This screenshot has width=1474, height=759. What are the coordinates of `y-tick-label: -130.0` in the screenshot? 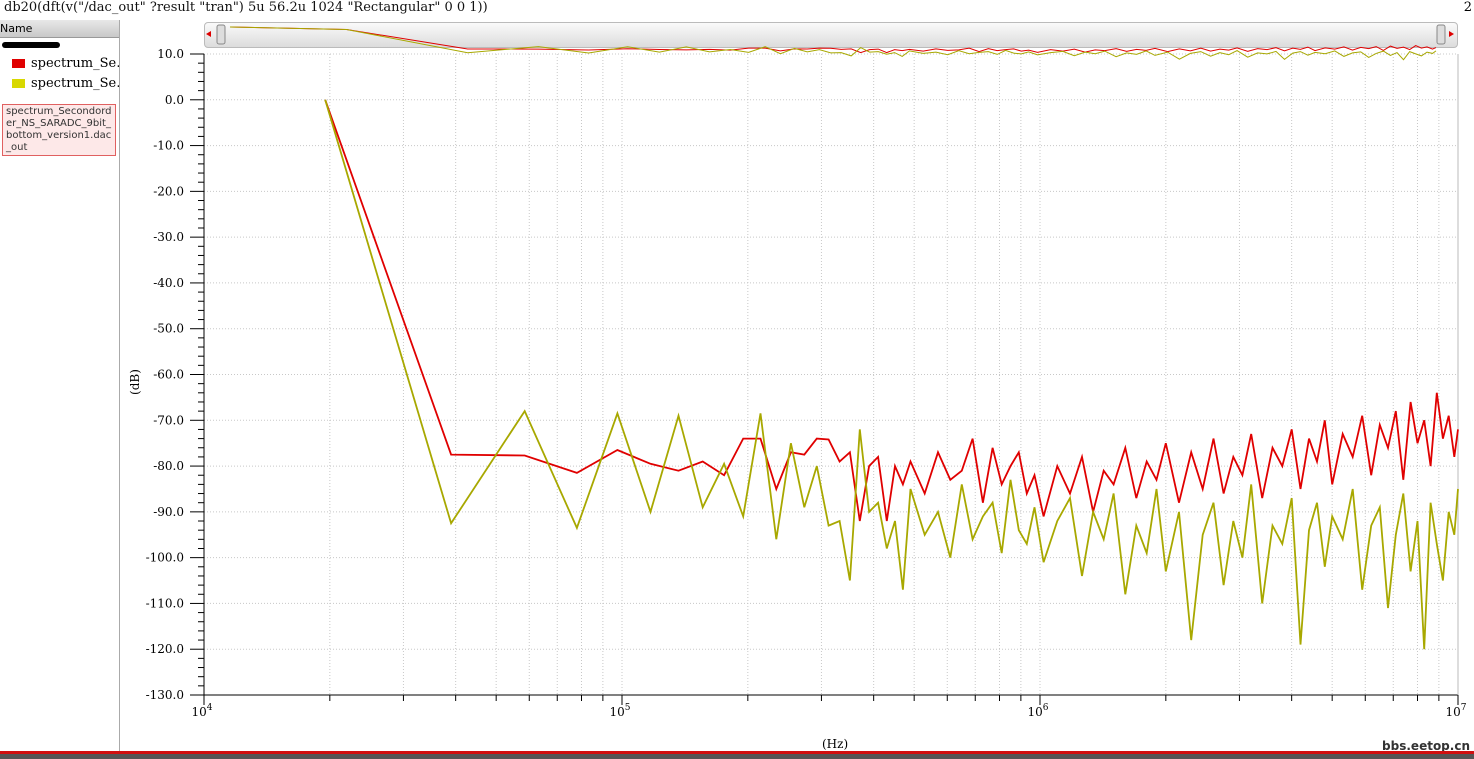 It's located at (165, 695).